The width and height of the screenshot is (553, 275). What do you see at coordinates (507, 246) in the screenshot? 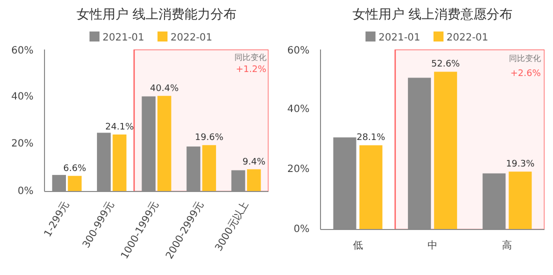
I see `x-tick-label: 高` at bounding box center [507, 246].